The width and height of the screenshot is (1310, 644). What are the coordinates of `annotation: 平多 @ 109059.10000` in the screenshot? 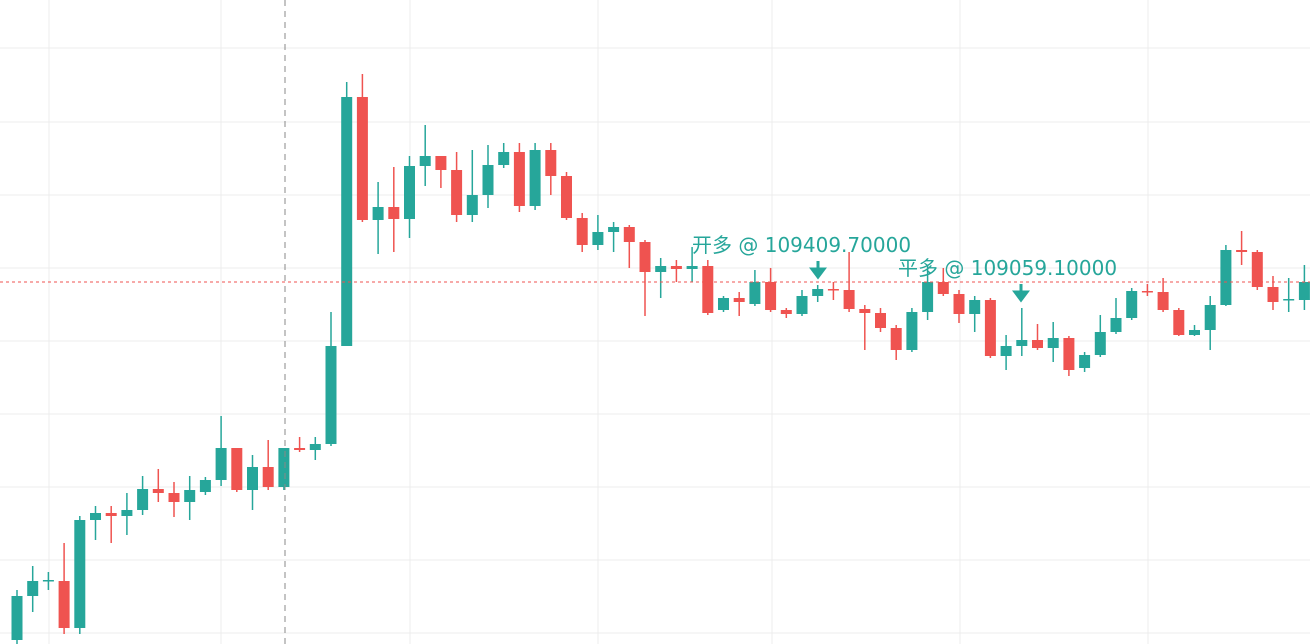 It's located at (1007, 268).